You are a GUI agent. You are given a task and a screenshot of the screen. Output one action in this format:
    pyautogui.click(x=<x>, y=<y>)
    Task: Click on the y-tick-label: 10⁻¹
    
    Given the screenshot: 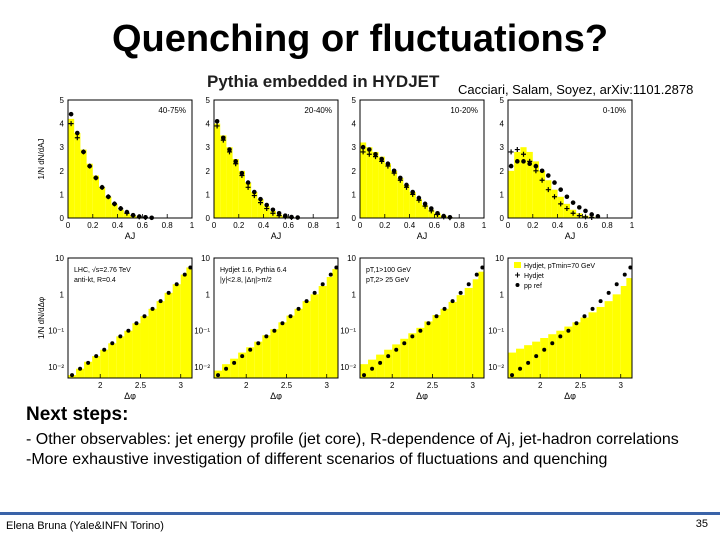 What is the action you would take?
    pyautogui.click(x=202, y=331)
    